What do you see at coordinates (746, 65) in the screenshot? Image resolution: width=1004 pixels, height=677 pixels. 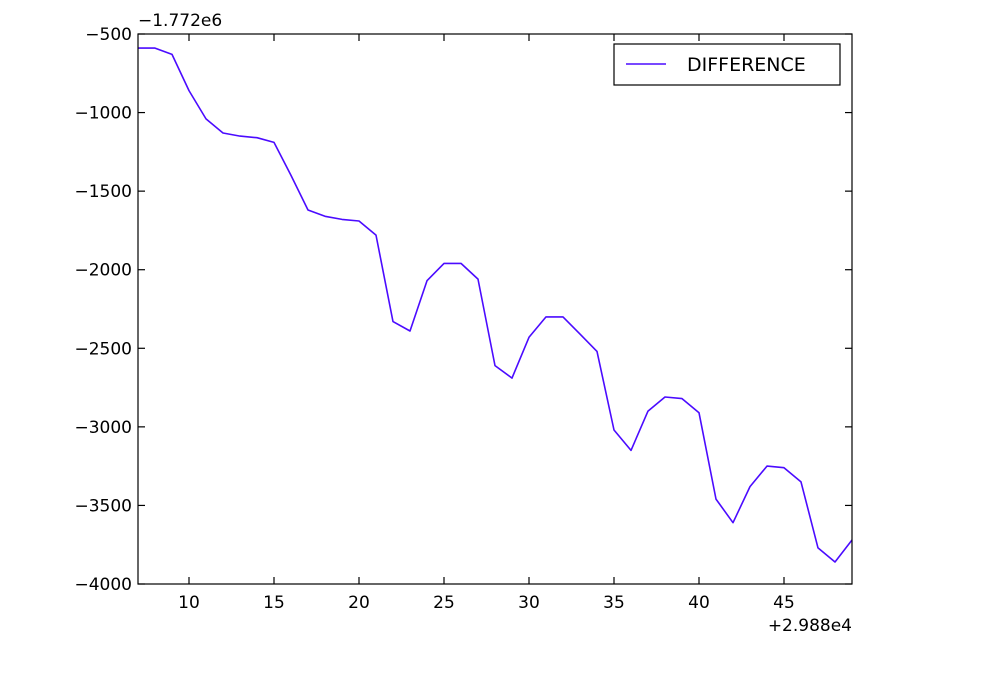 I see `legend-label-difference: DIFFERENCE` at bounding box center [746, 65].